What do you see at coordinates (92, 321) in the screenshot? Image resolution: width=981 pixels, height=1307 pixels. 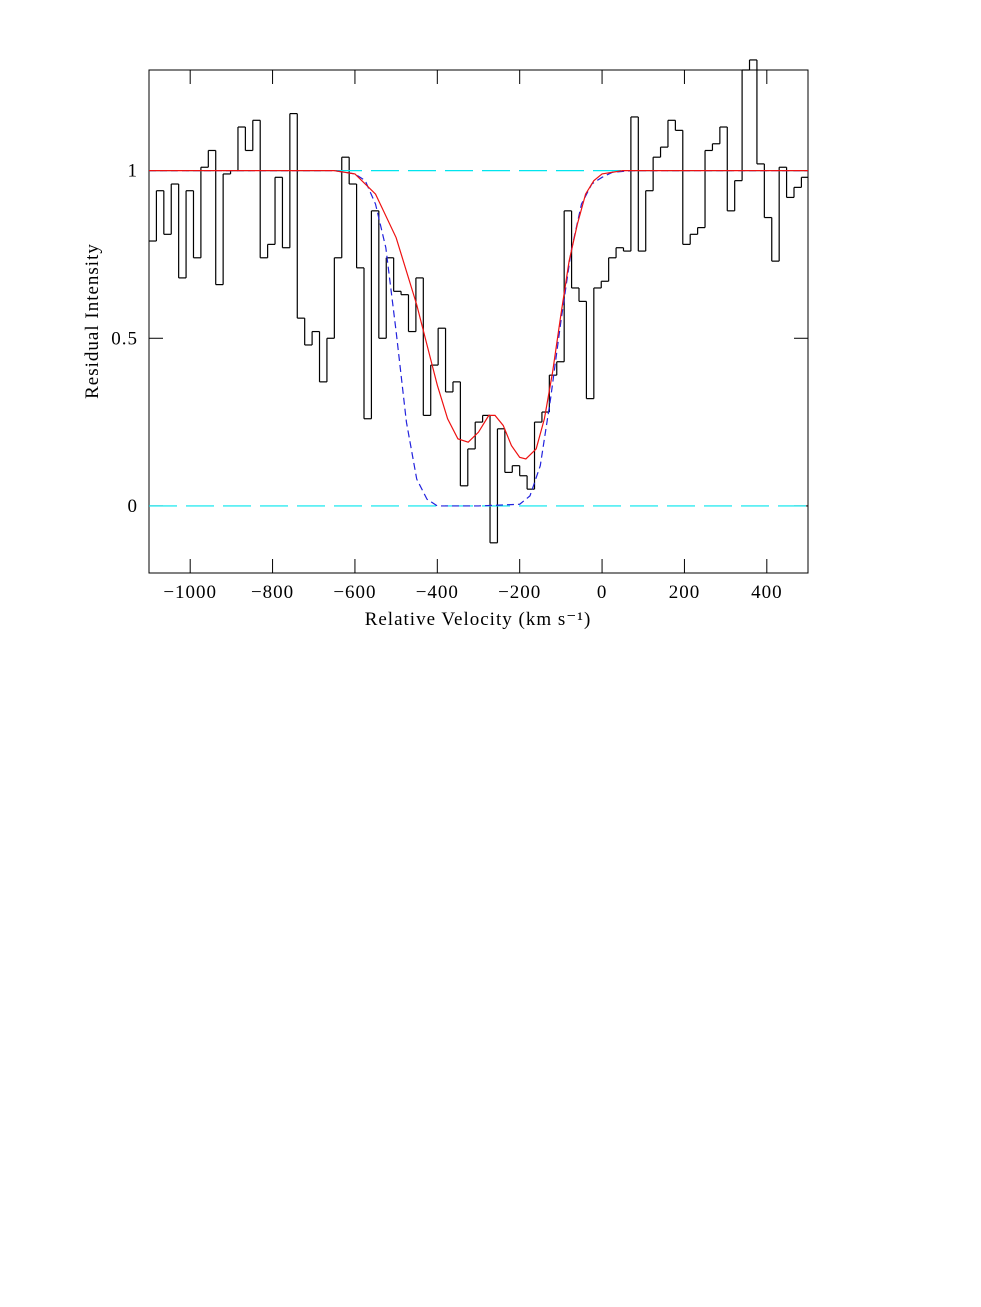 I see `y-axis-label: Residual Intensity` at bounding box center [92, 321].